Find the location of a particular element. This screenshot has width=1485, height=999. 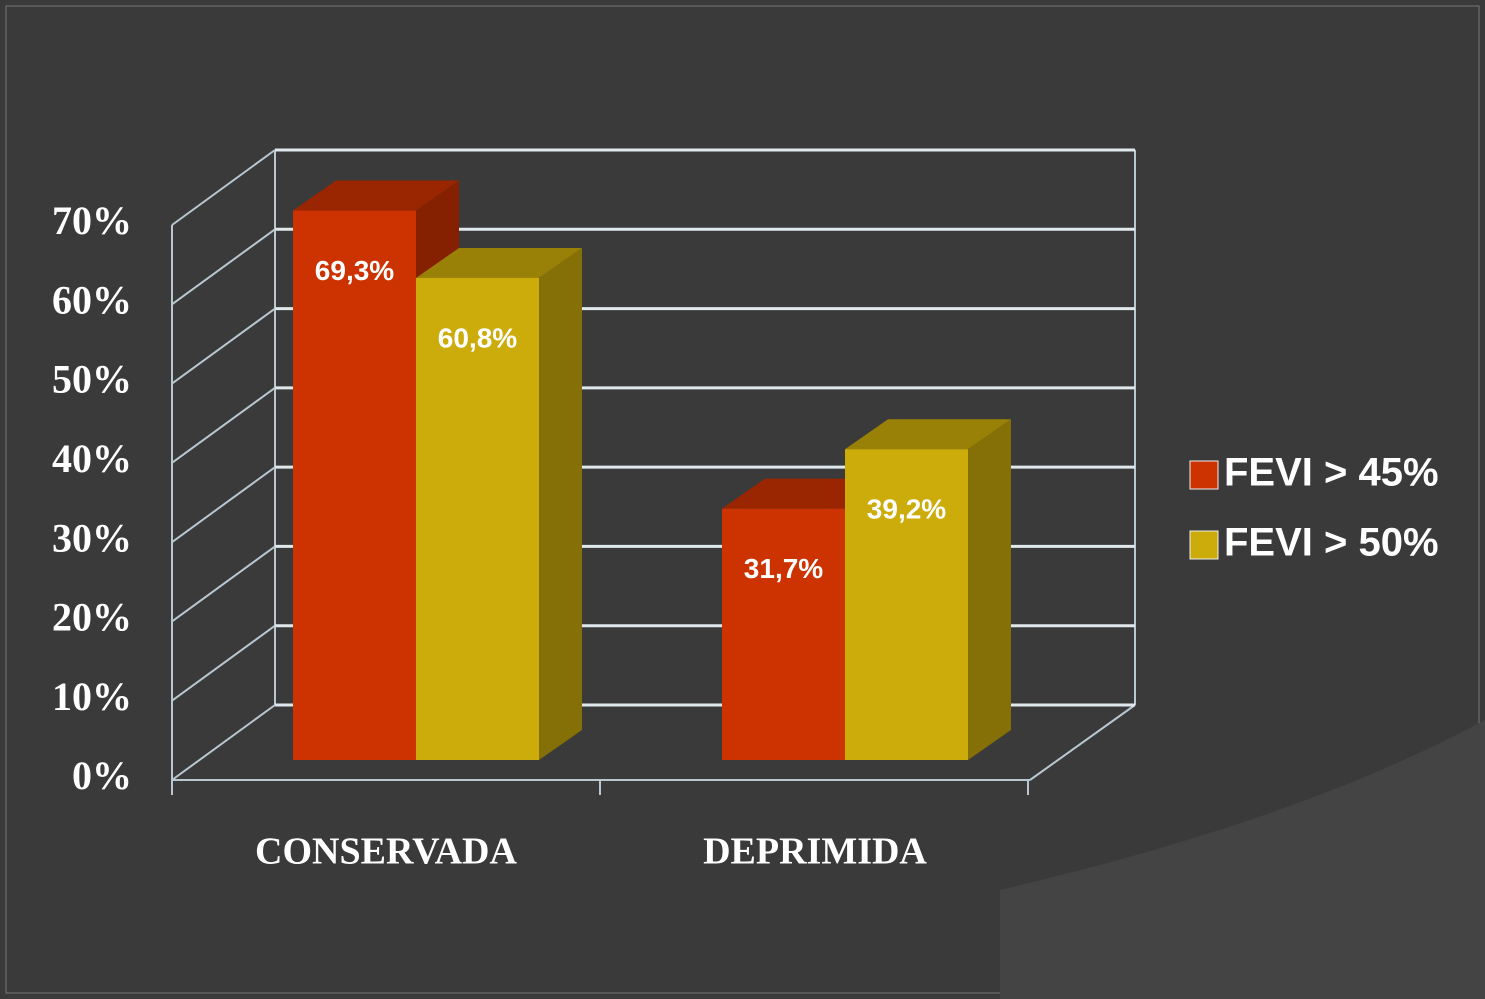

y-tick-label: 10% is located at coordinates (92, 696).